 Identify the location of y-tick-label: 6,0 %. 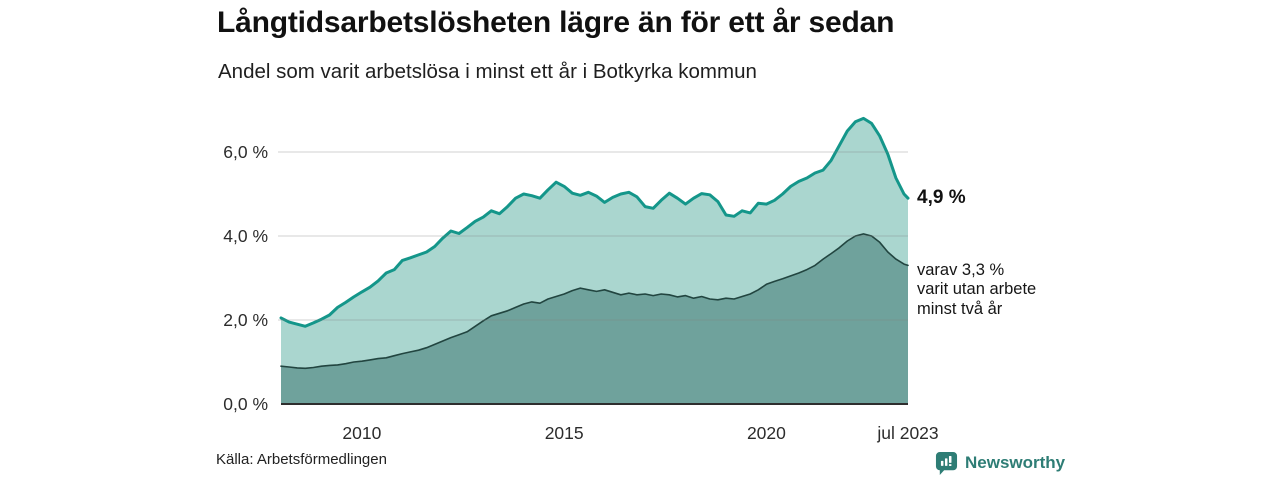
(245, 152).